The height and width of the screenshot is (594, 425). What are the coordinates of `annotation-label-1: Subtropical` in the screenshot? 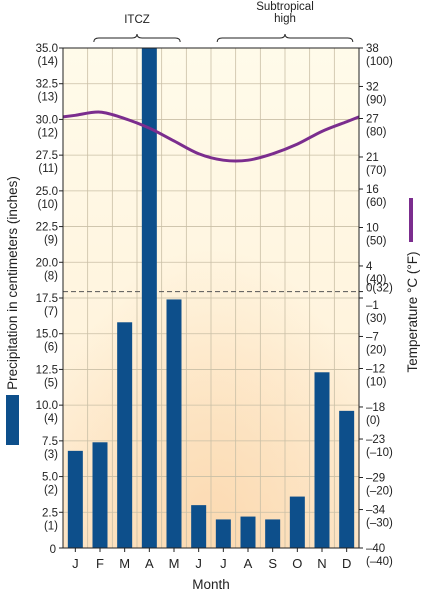 It's located at (285, 7).